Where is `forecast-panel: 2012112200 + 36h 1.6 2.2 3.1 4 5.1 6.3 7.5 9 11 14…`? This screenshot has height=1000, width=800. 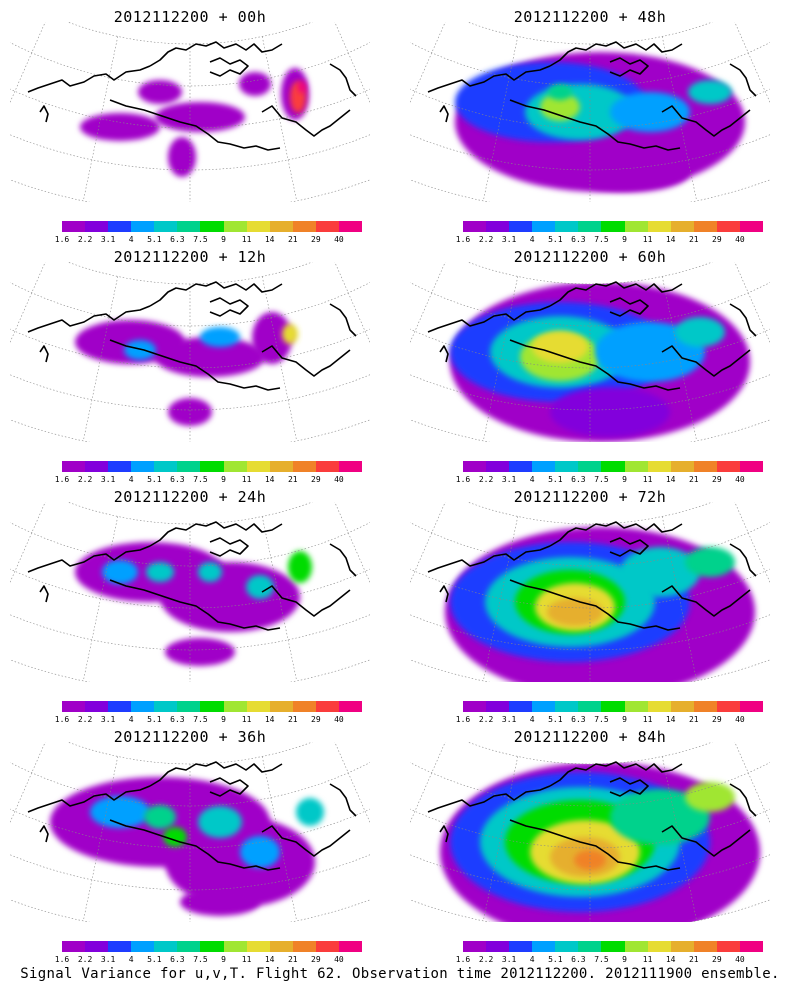
forecast-panel: 2012112200 + 36h 1.6 2.2 3.1 4 5.1 6.3 7.5 9 11 14… is located at coordinates (190, 842).